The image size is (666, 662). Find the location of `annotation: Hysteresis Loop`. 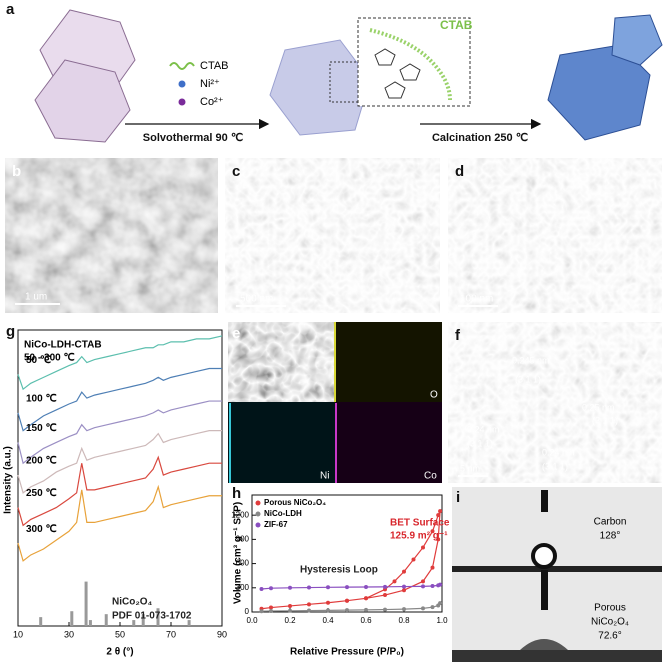

annotation: Hysteresis Loop is located at coordinates (339, 570).